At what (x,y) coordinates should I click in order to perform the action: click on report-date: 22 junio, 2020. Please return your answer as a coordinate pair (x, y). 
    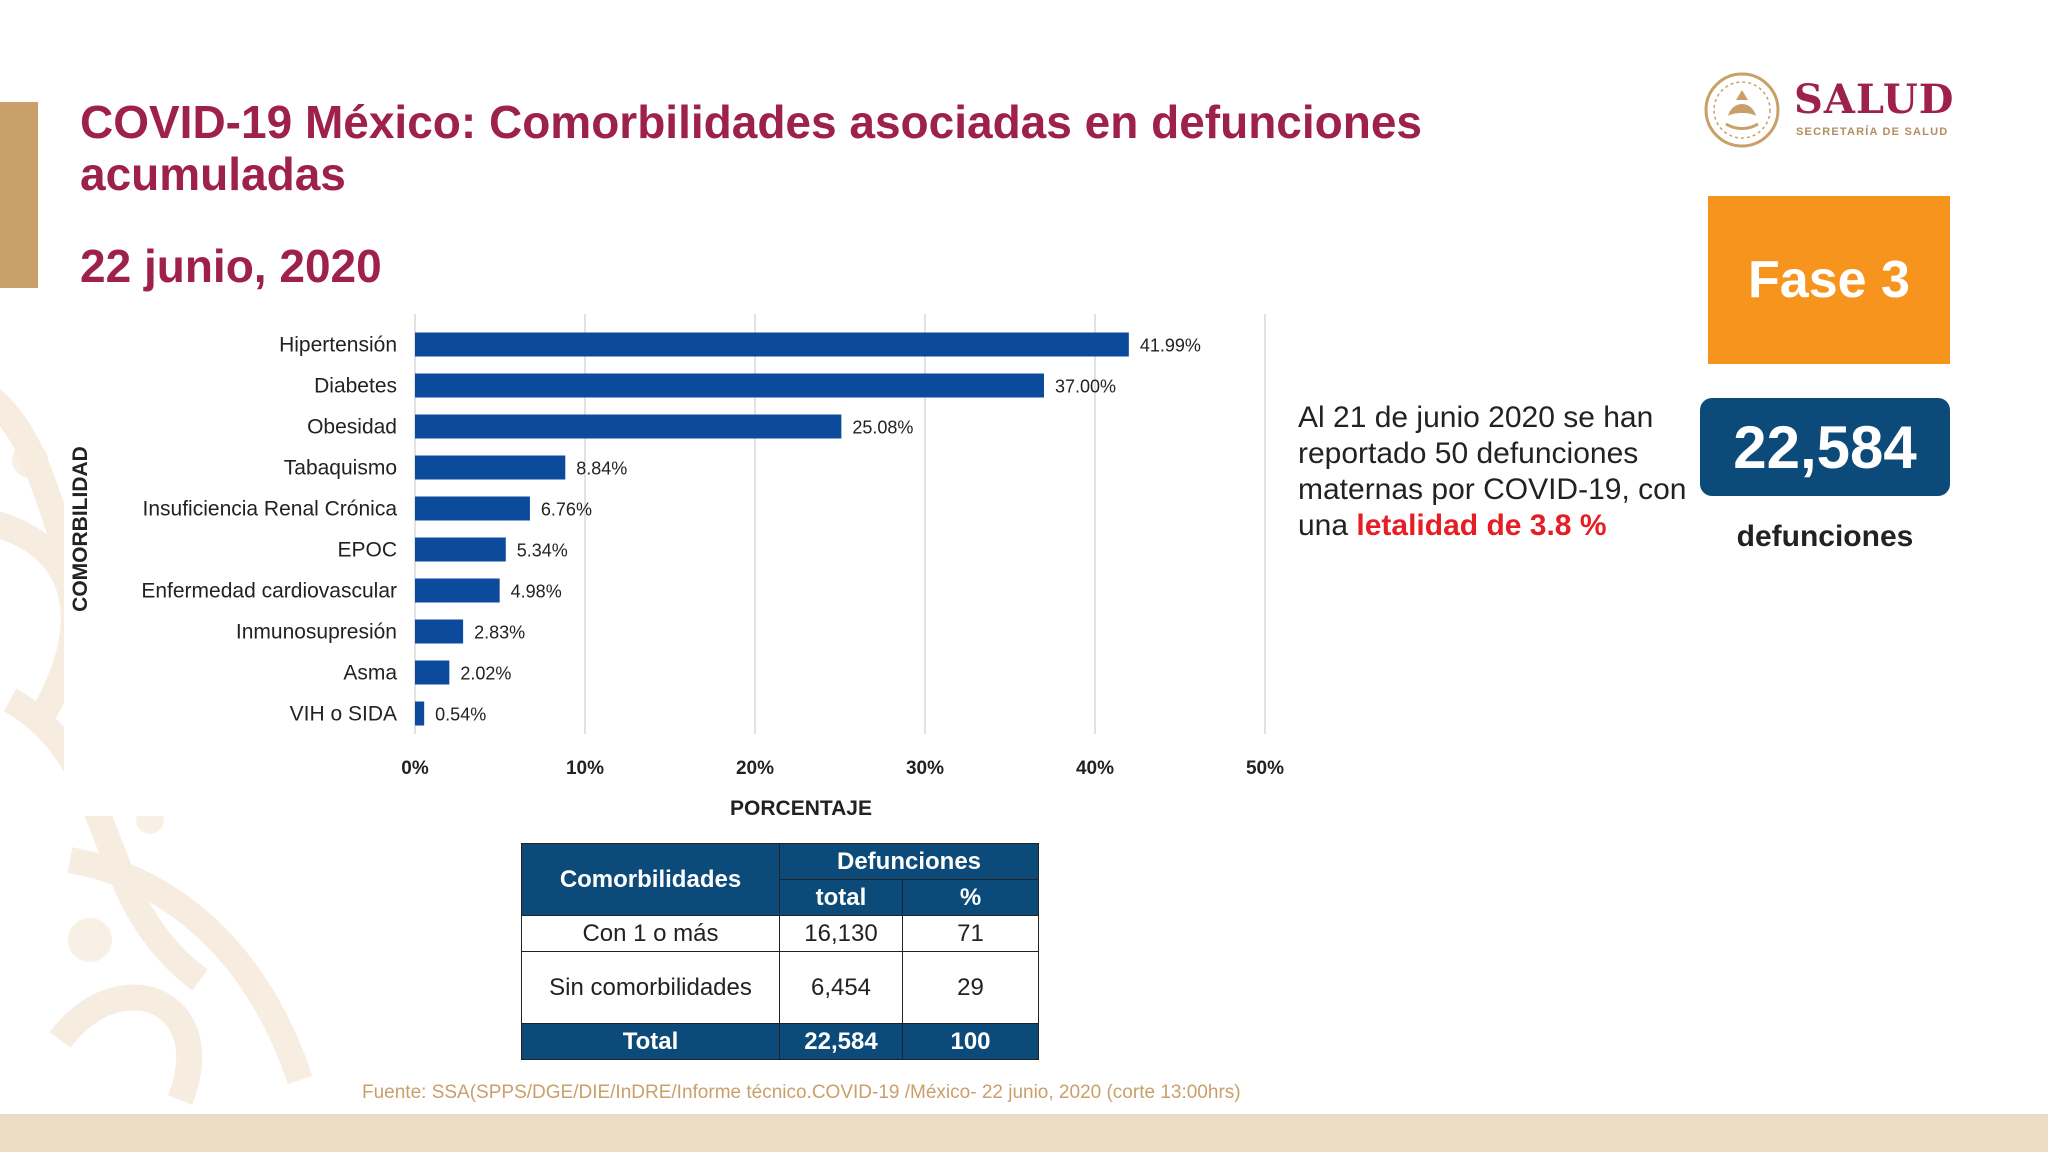
    Looking at the image, I should click on (231, 266).